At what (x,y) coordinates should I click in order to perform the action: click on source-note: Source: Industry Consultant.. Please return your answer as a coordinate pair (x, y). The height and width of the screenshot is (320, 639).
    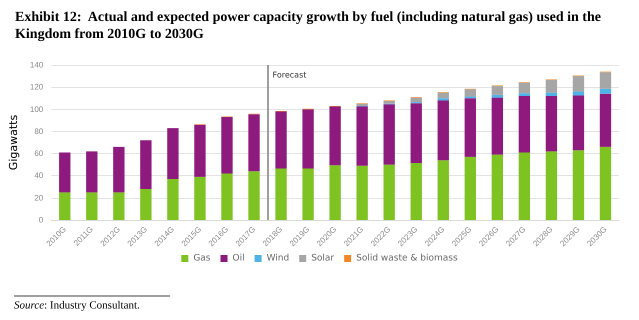
    Looking at the image, I should click on (77, 306).